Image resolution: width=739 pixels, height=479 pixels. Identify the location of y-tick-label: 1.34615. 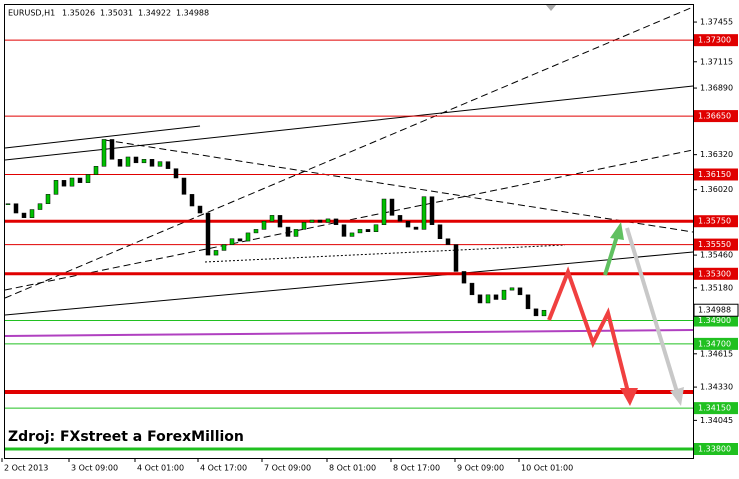
(716, 353).